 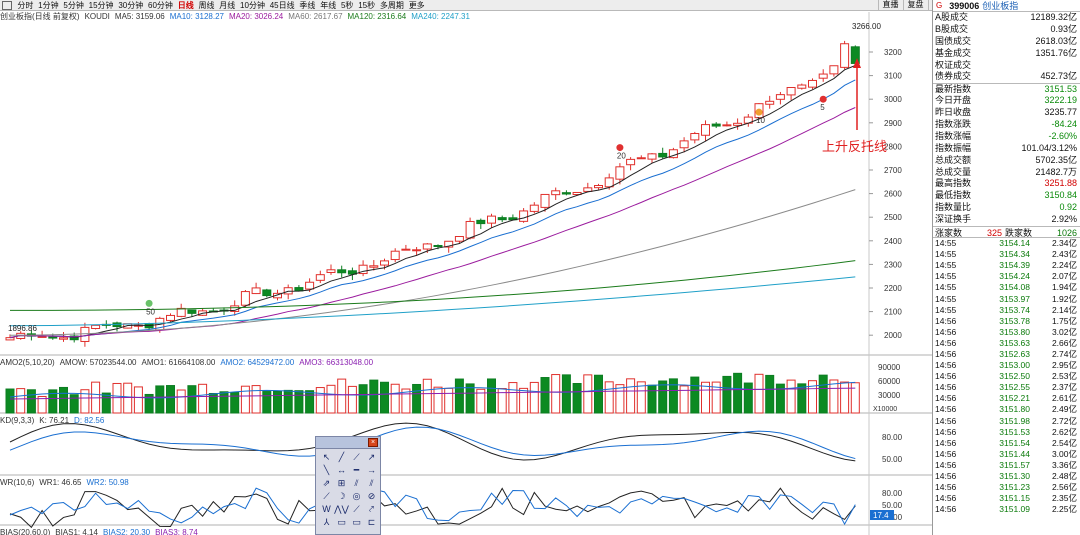 I want to click on drawing-tool: ☽, so click(x=341, y=496).